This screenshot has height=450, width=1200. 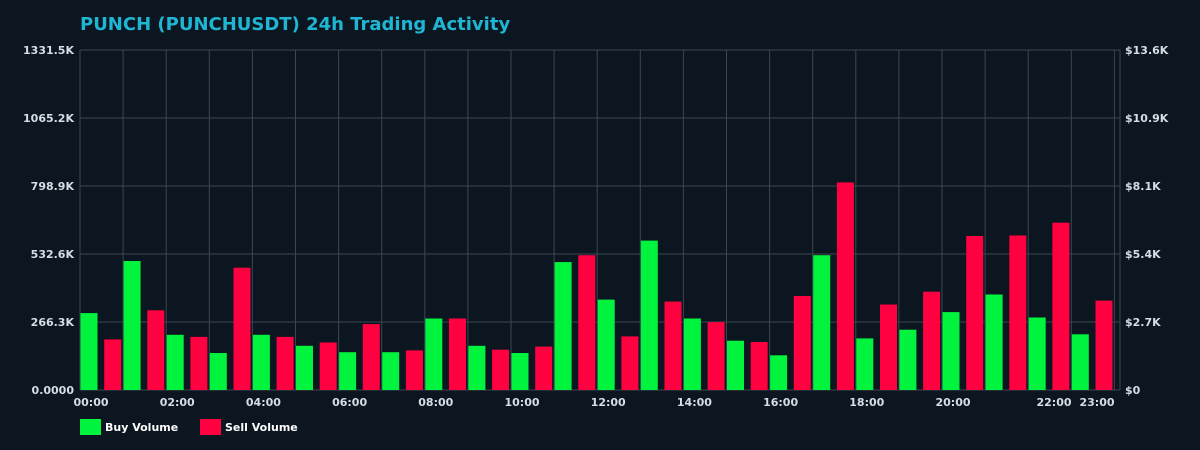 What do you see at coordinates (90, 402) in the screenshot?
I see `x-axis-tick-label: 00:00` at bounding box center [90, 402].